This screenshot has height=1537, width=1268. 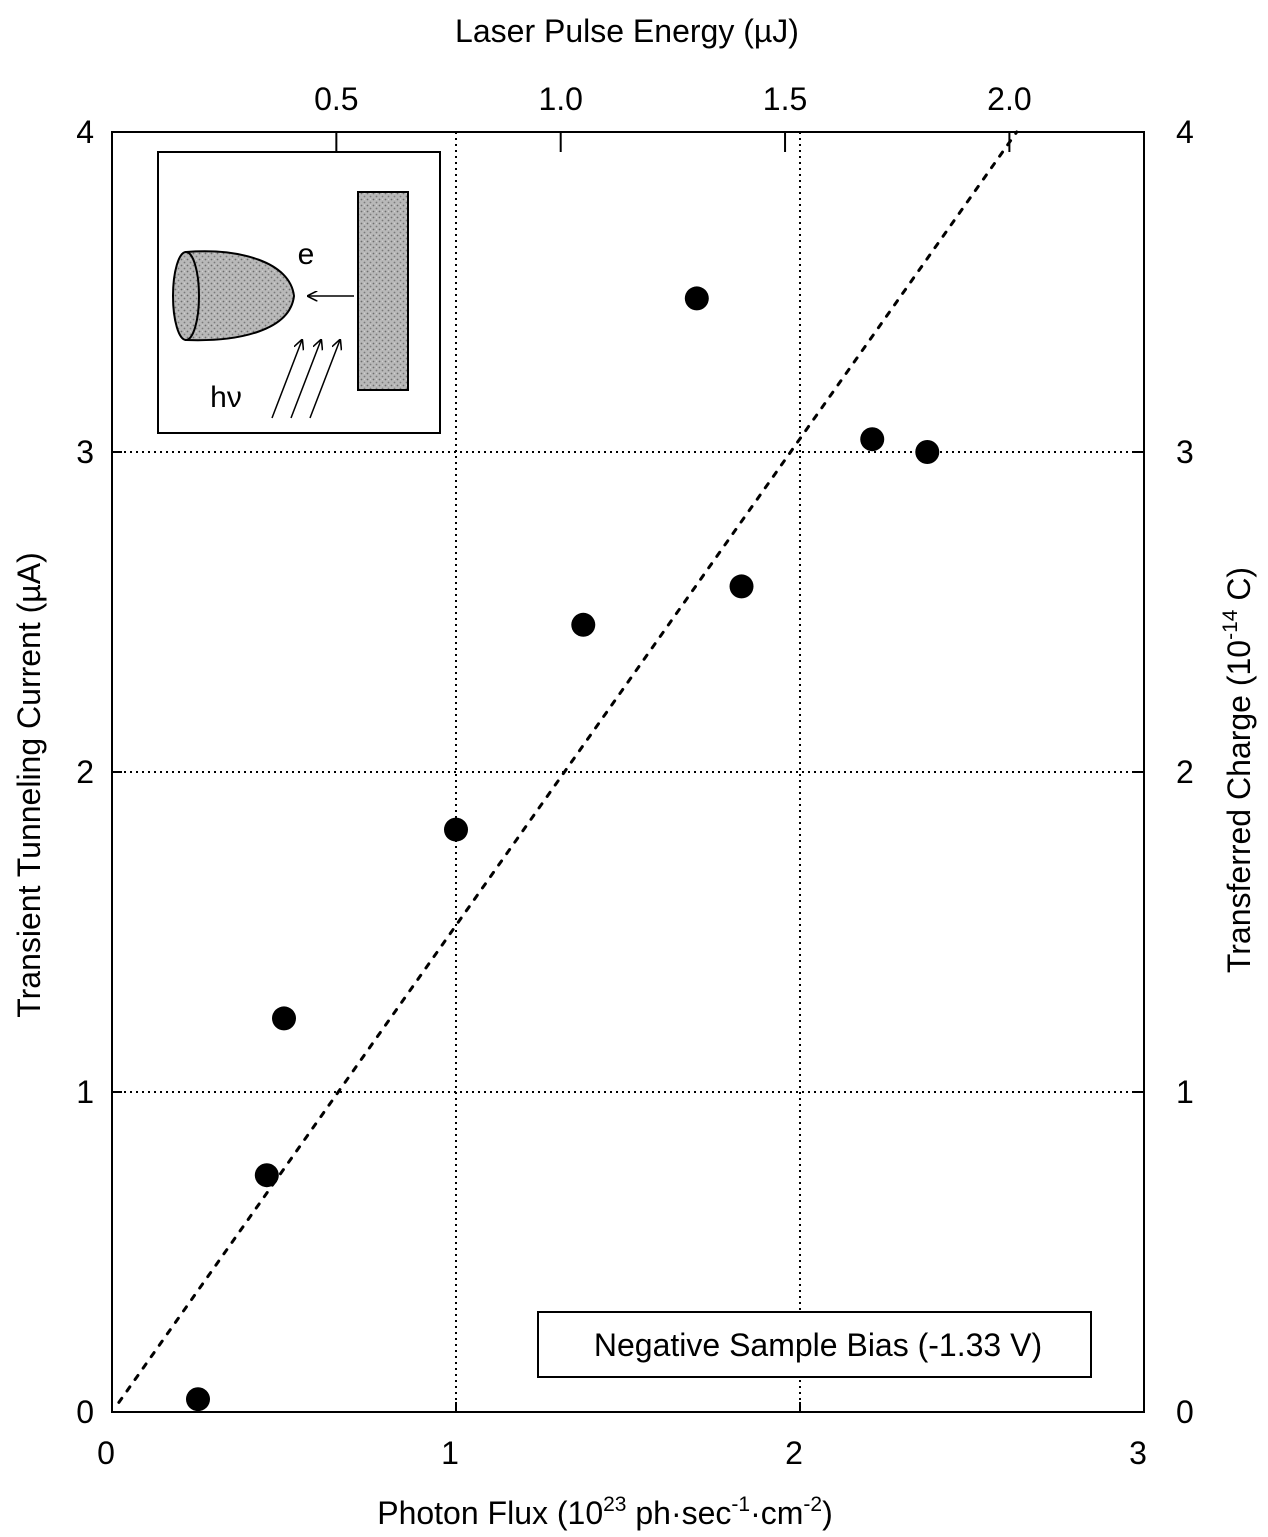 I want to click on x2-tick-label: 0.5, so click(x=336, y=99).